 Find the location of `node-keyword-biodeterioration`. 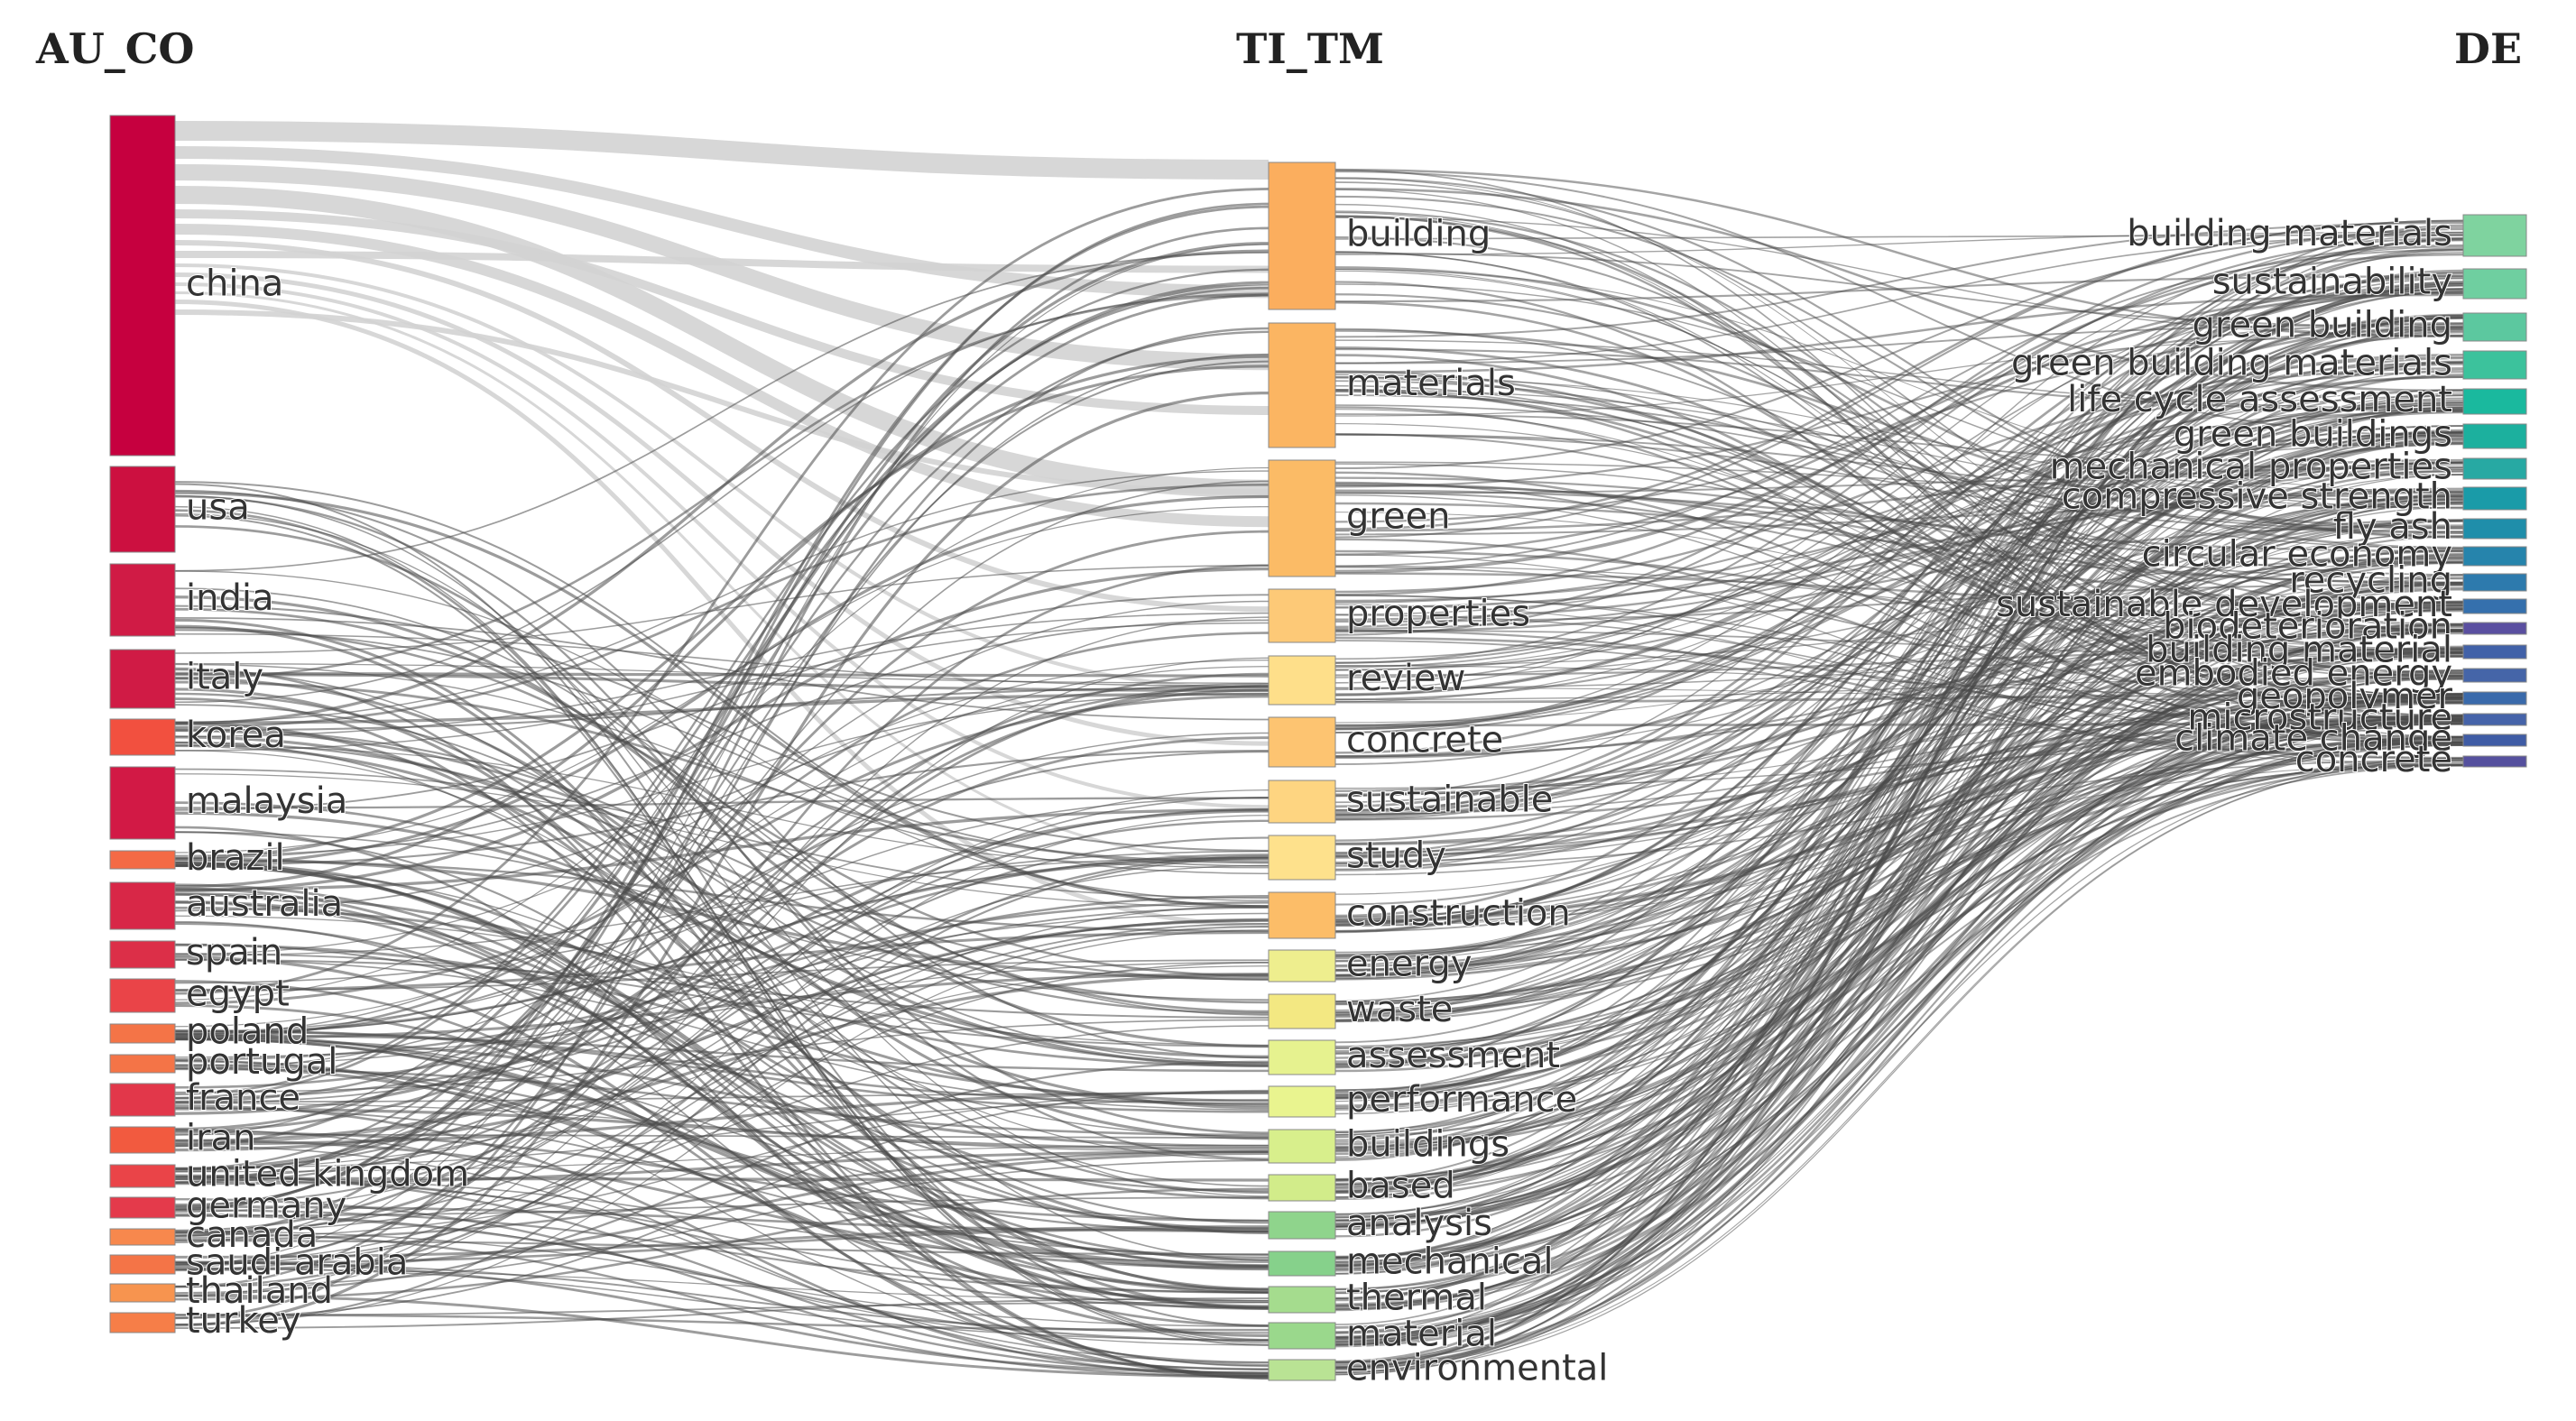

node-keyword-biodeterioration is located at coordinates (2494, 628).